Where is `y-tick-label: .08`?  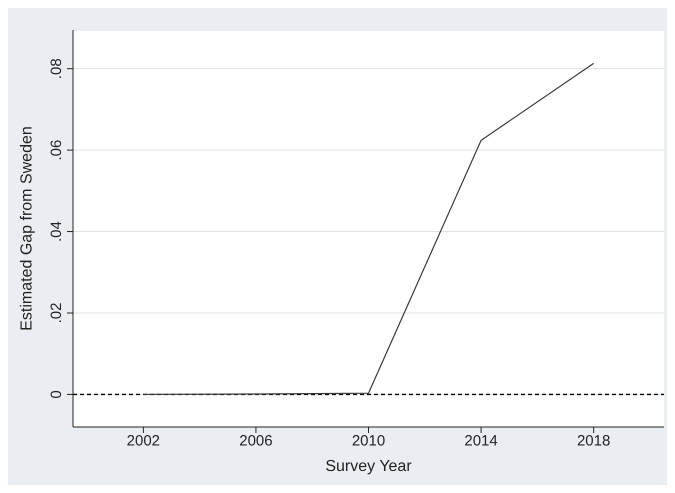
y-tick-label: .08 is located at coordinates (56, 69).